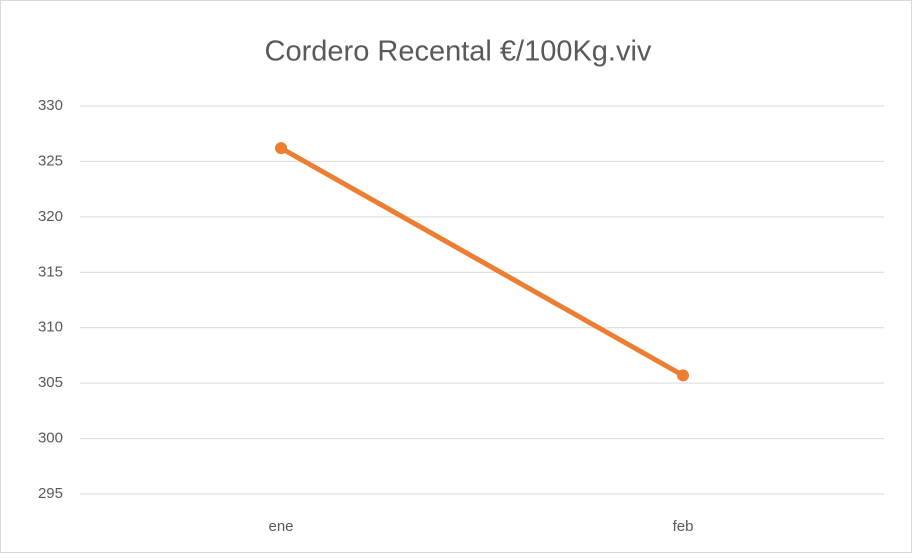 The width and height of the screenshot is (913, 558). What do you see at coordinates (50, 382) in the screenshot?
I see `y-tick-label: 305` at bounding box center [50, 382].